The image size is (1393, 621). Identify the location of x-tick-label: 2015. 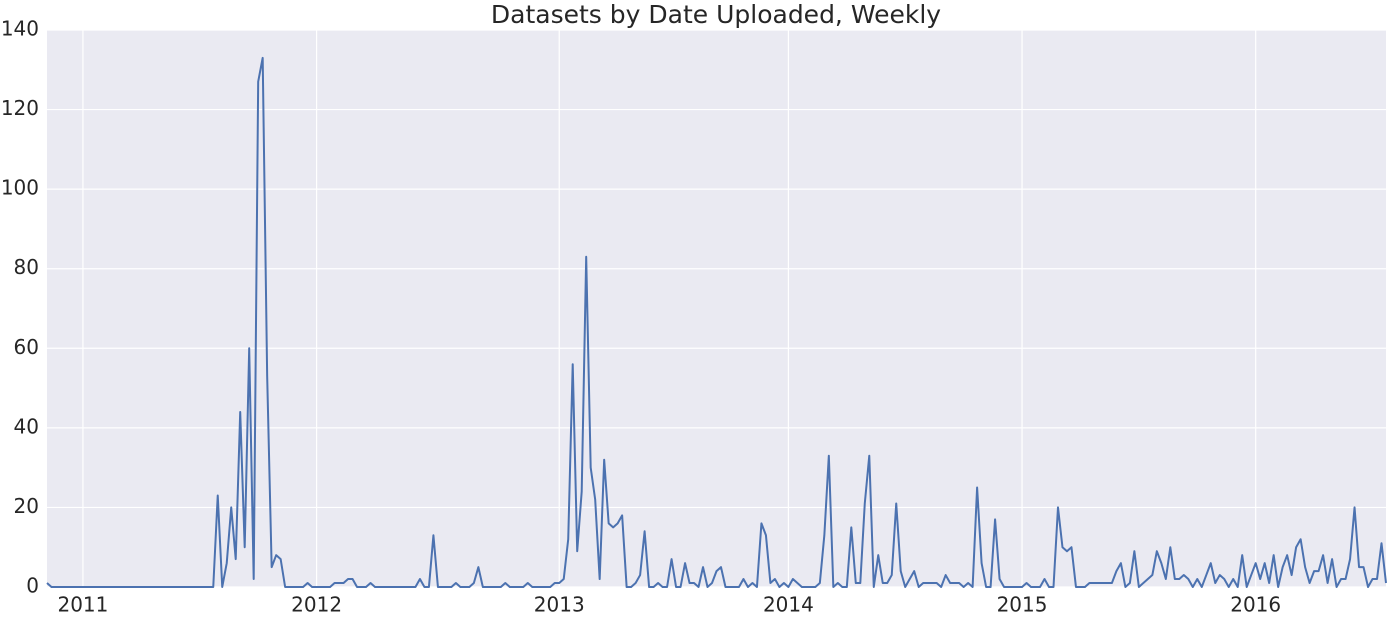
(1022, 605).